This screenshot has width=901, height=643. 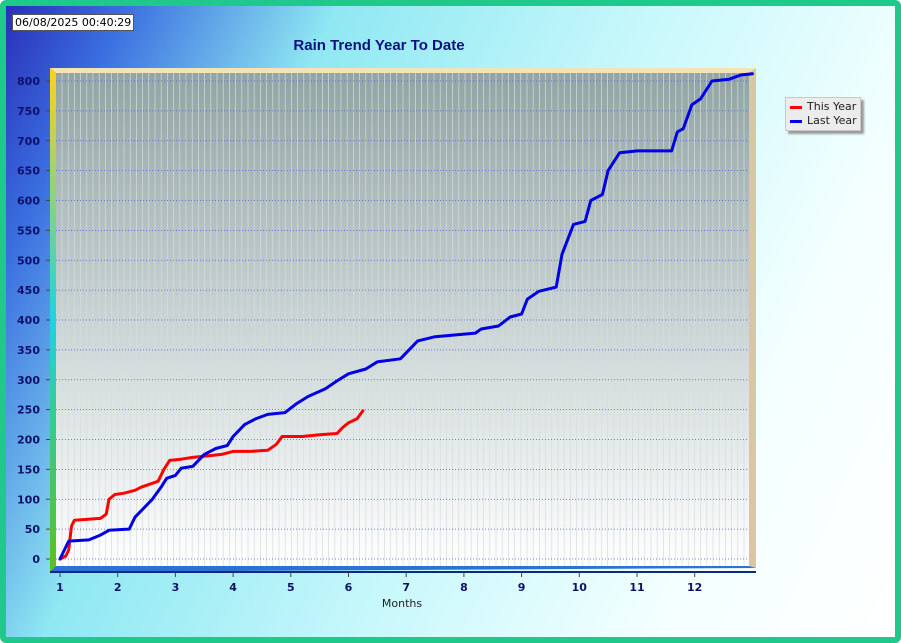 I want to click on y-tick-label: 50, so click(x=33, y=529).